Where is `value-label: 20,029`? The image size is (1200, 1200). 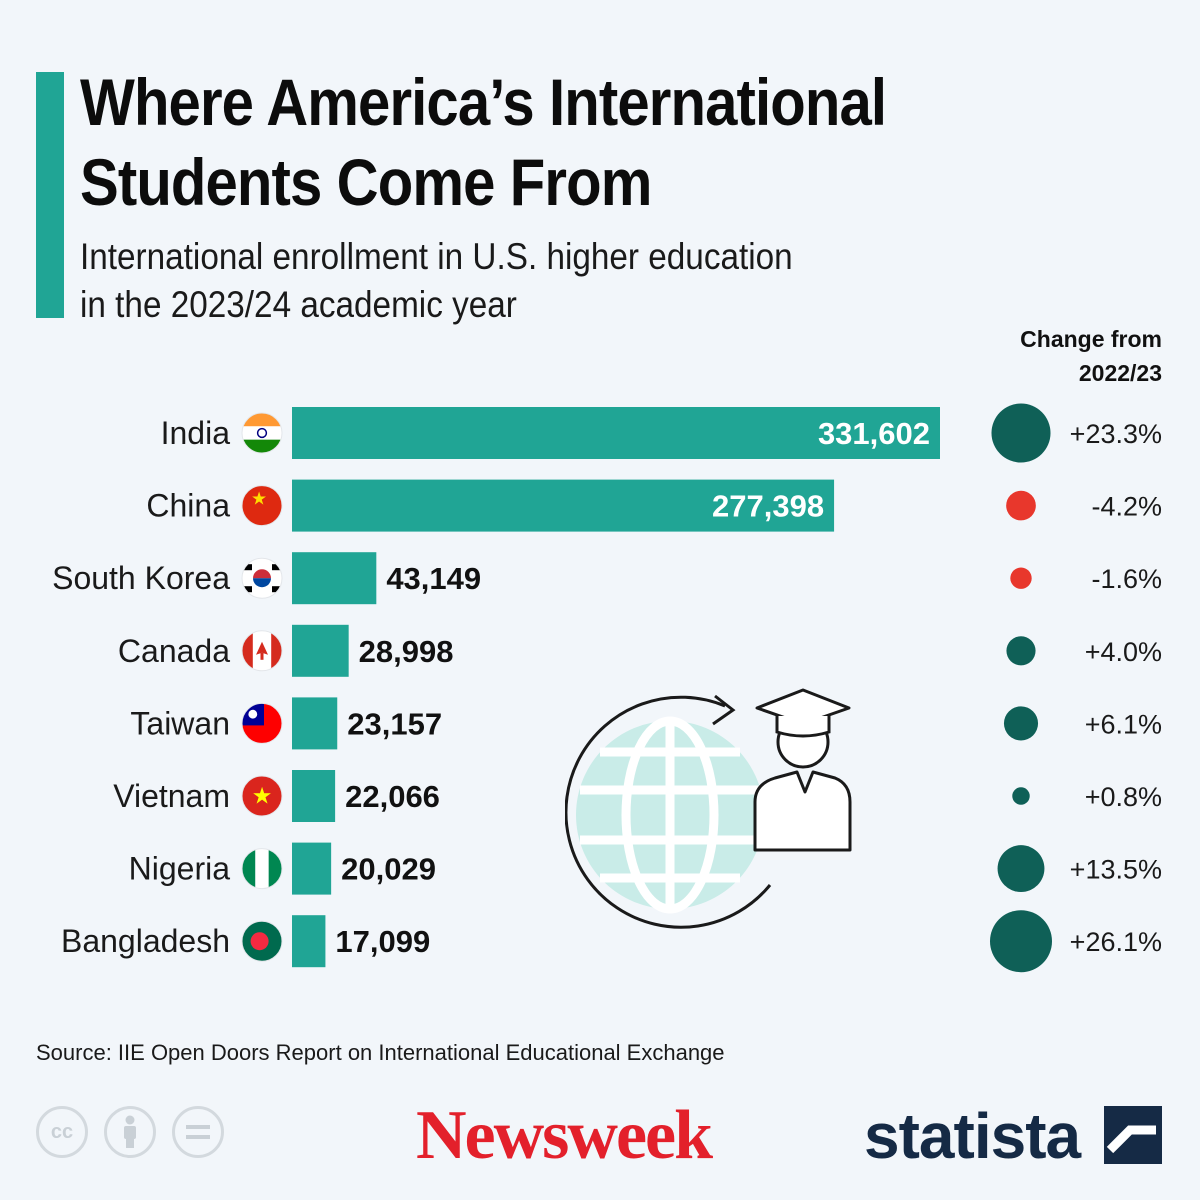 value-label: 20,029 is located at coordinates (388, 869).